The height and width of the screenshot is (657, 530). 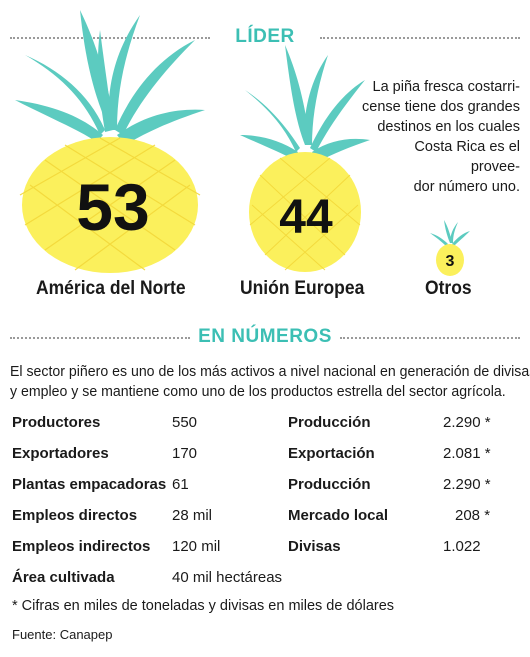 What do you see at coordinates (420, 38) in the screenshot?
I see `divider-right-top` at bounding box center [420, 38].